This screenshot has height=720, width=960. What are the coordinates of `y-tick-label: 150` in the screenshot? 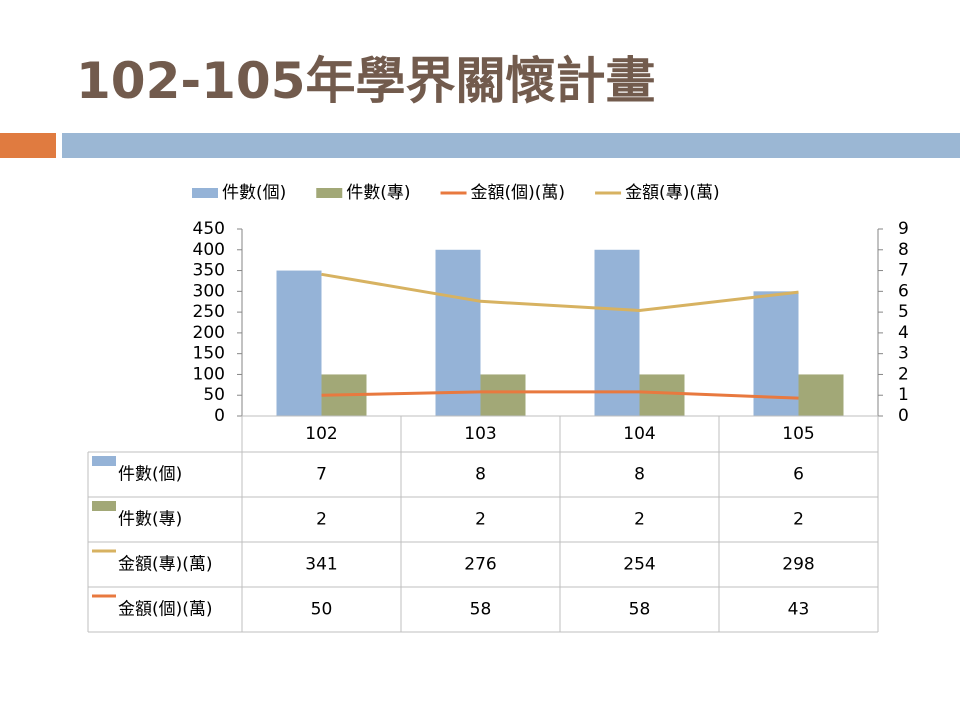 It's located at (209, 354).